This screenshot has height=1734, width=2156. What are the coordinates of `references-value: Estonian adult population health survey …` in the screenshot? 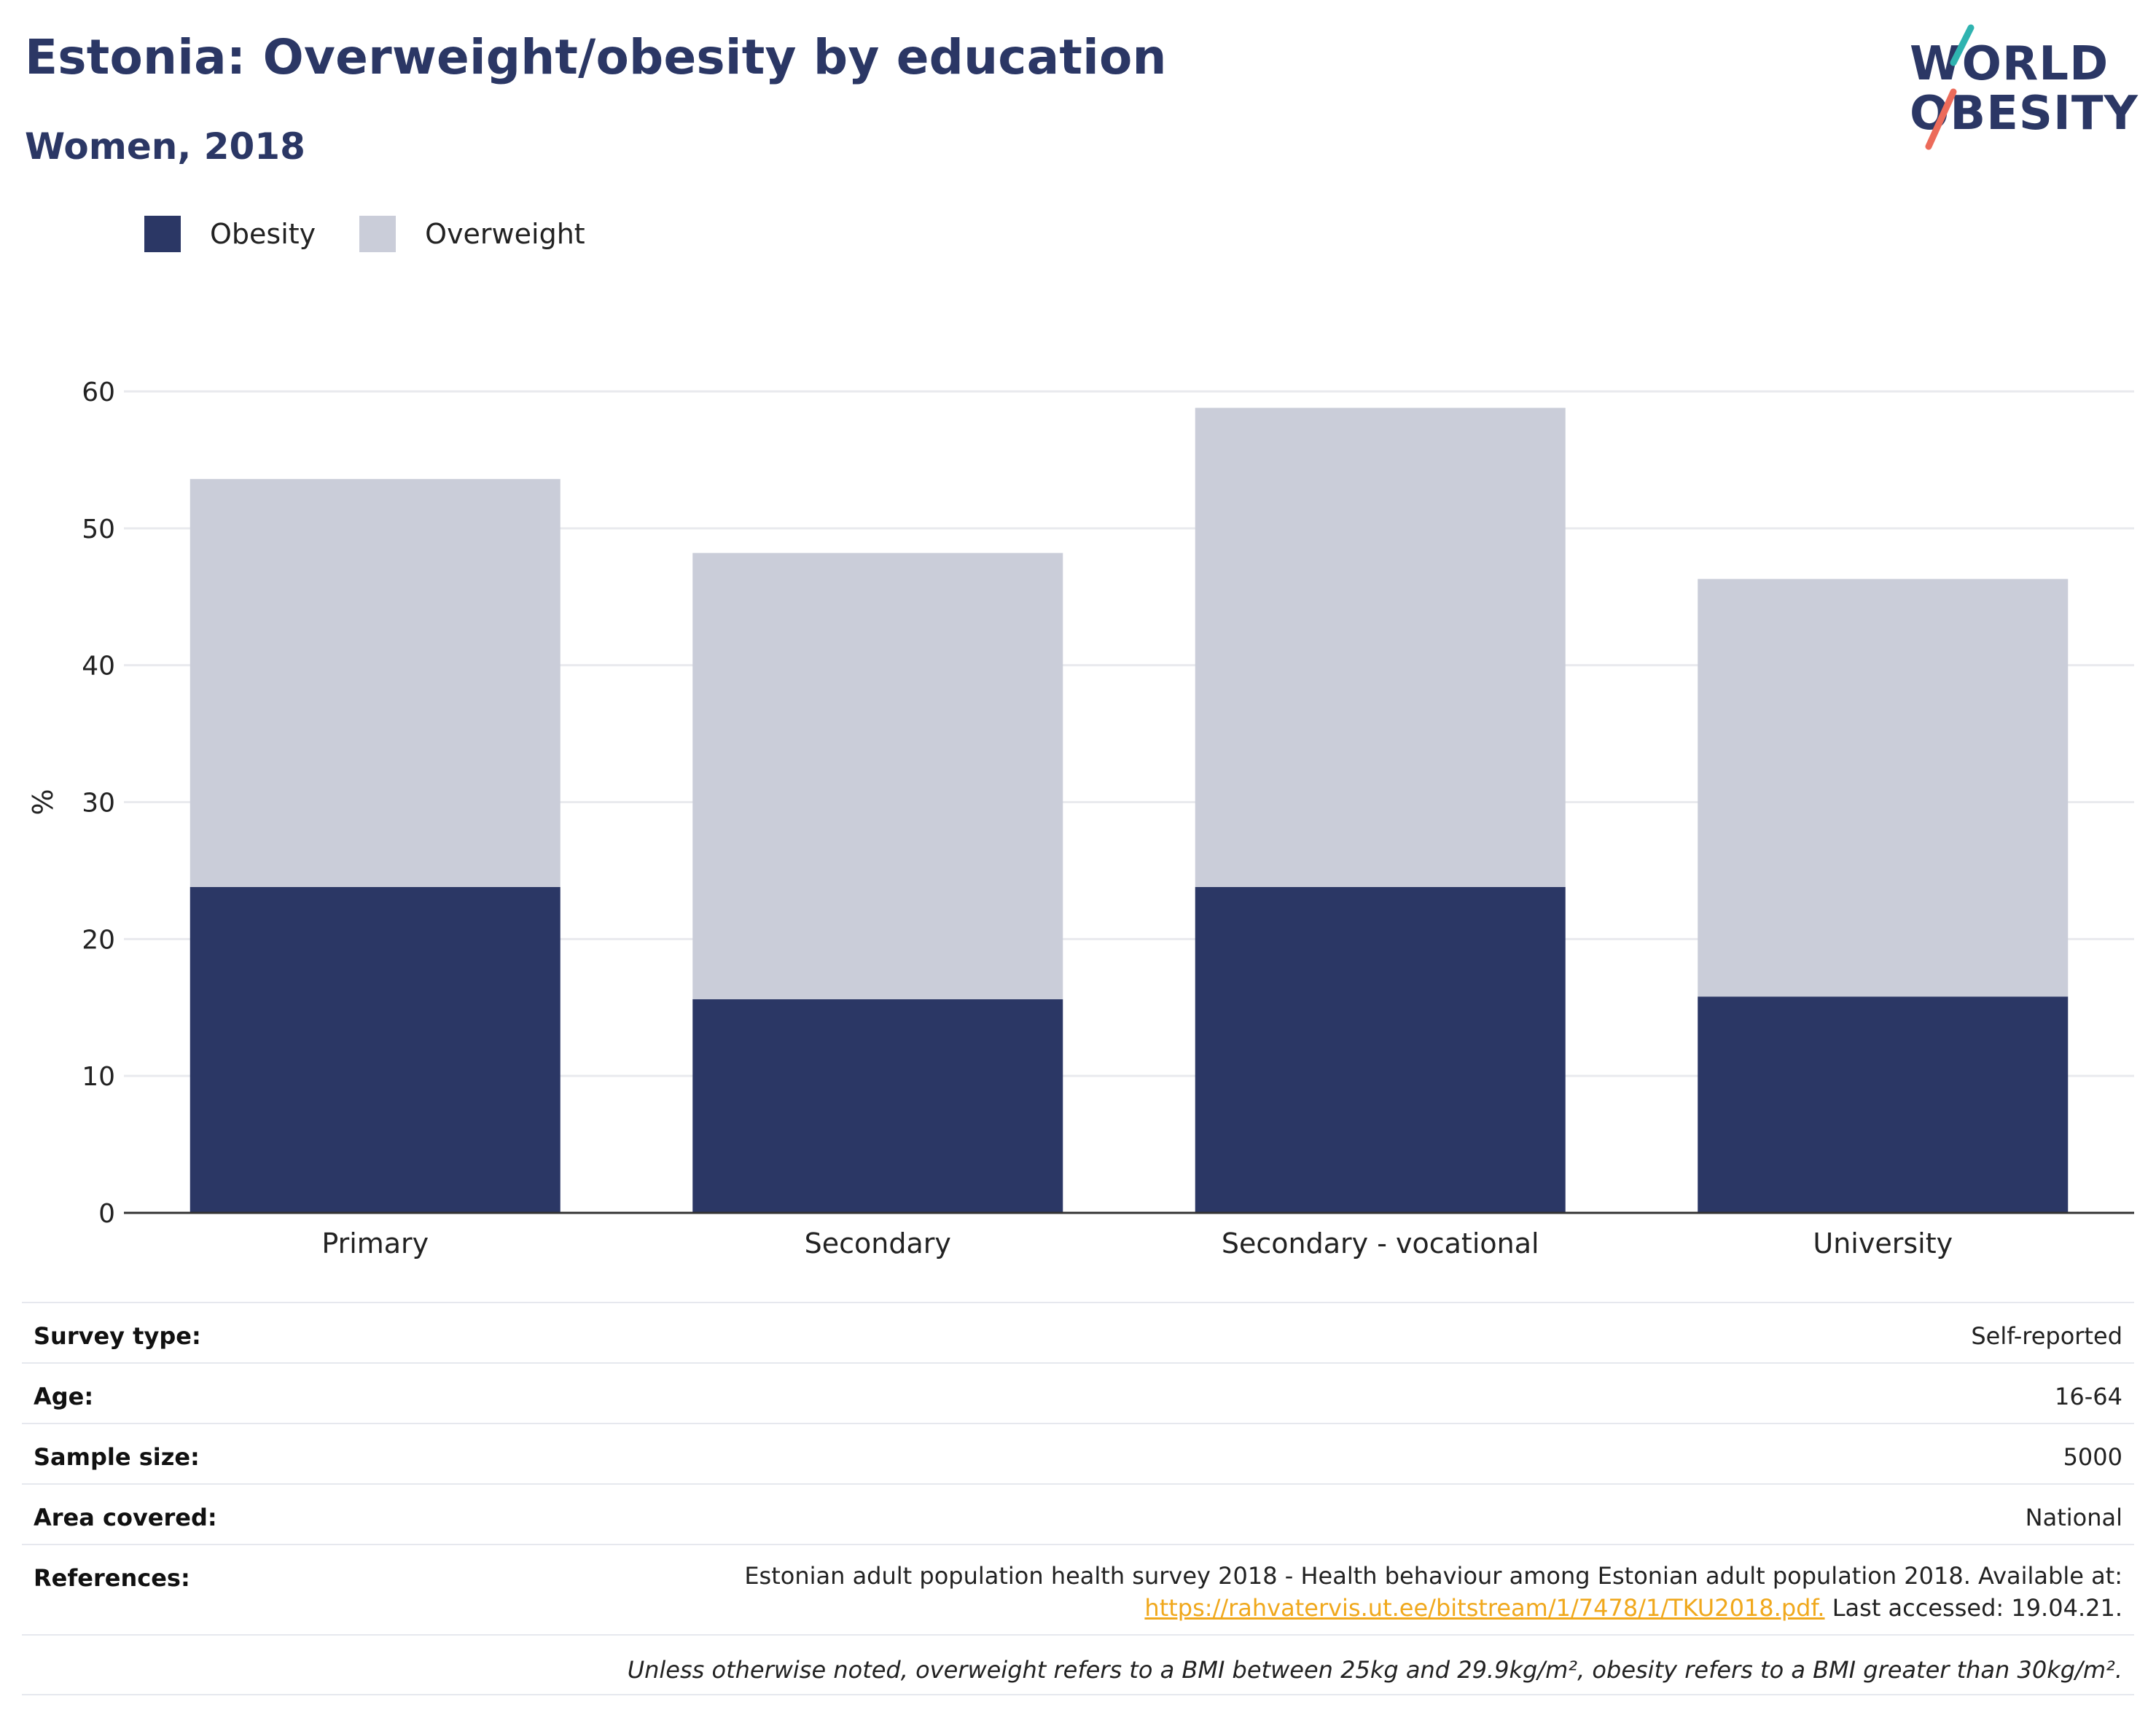 It's located at (1433, 1592).